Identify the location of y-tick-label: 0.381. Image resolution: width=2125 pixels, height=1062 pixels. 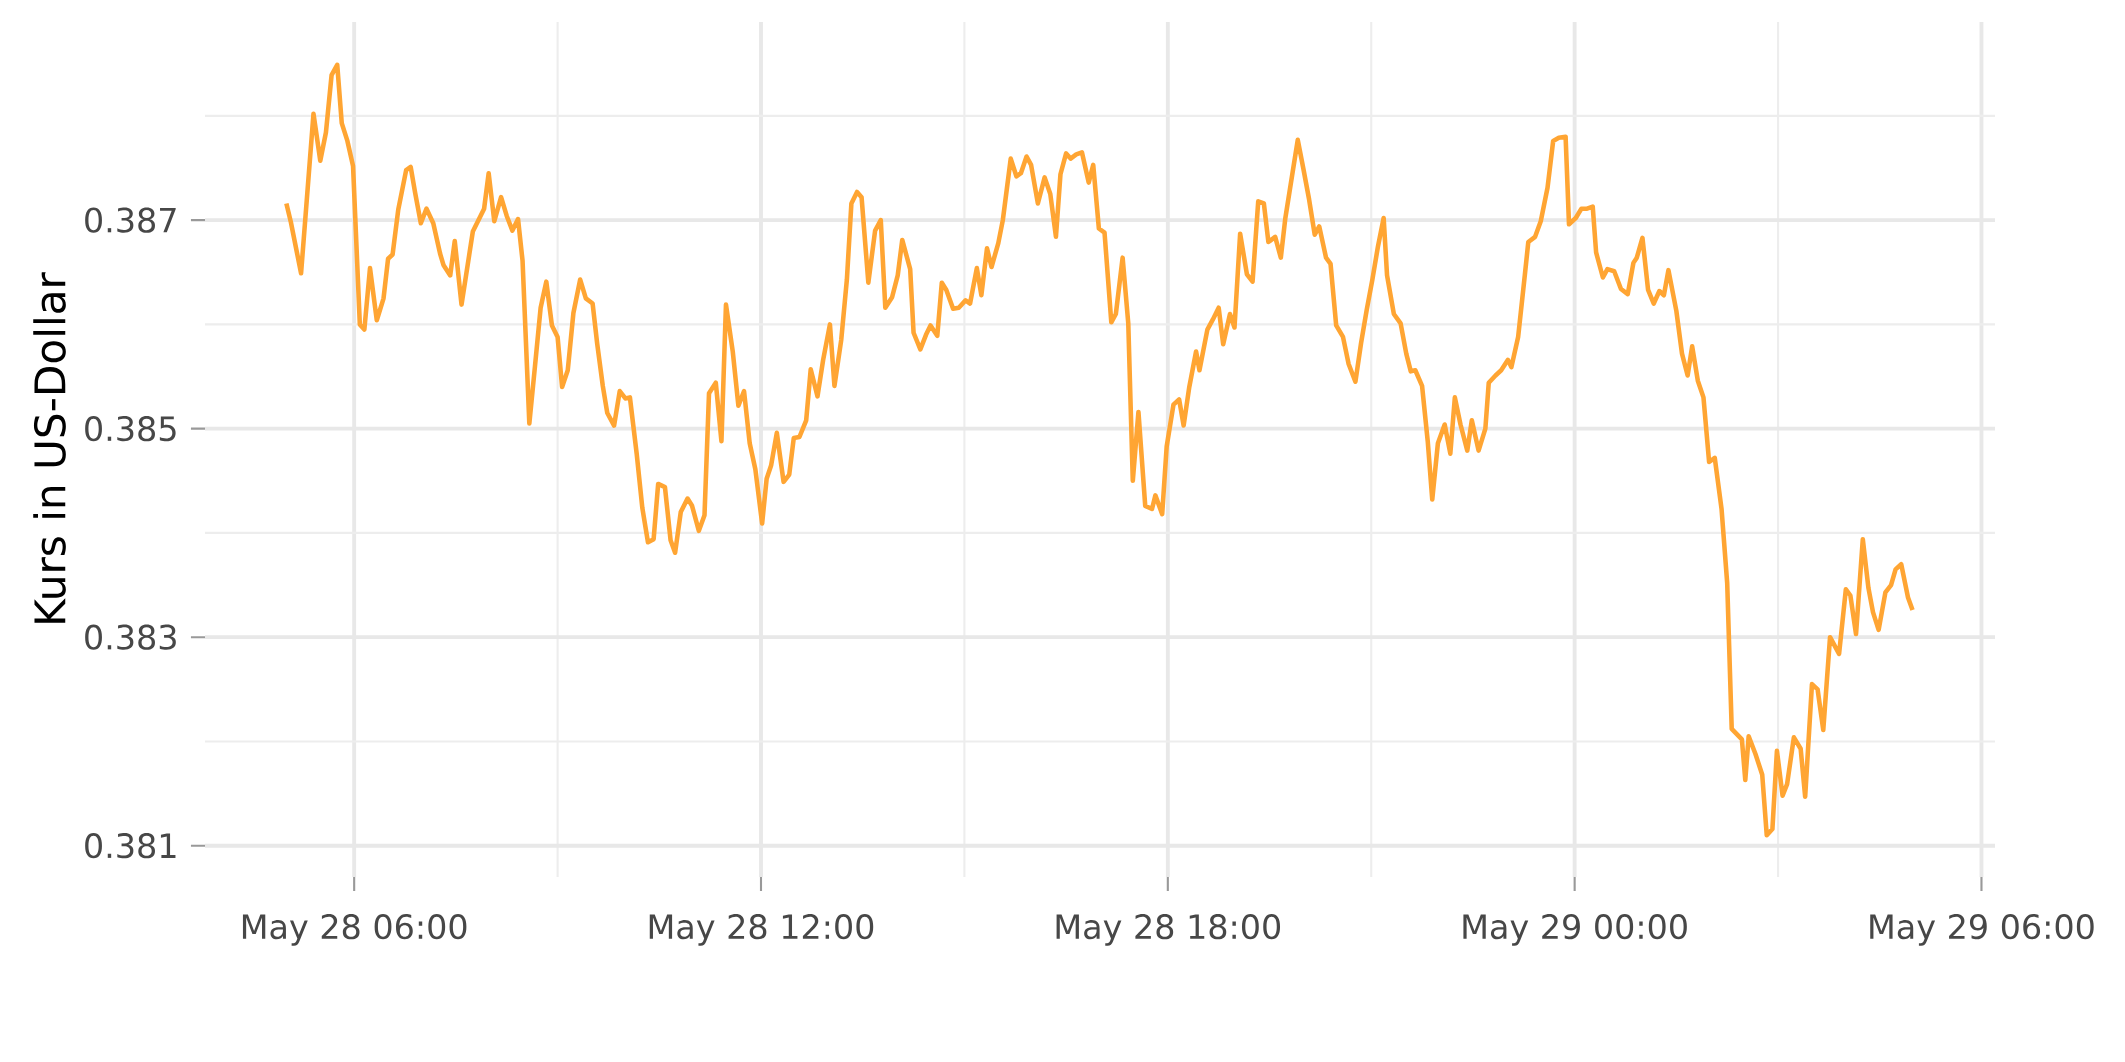
(130, 846).